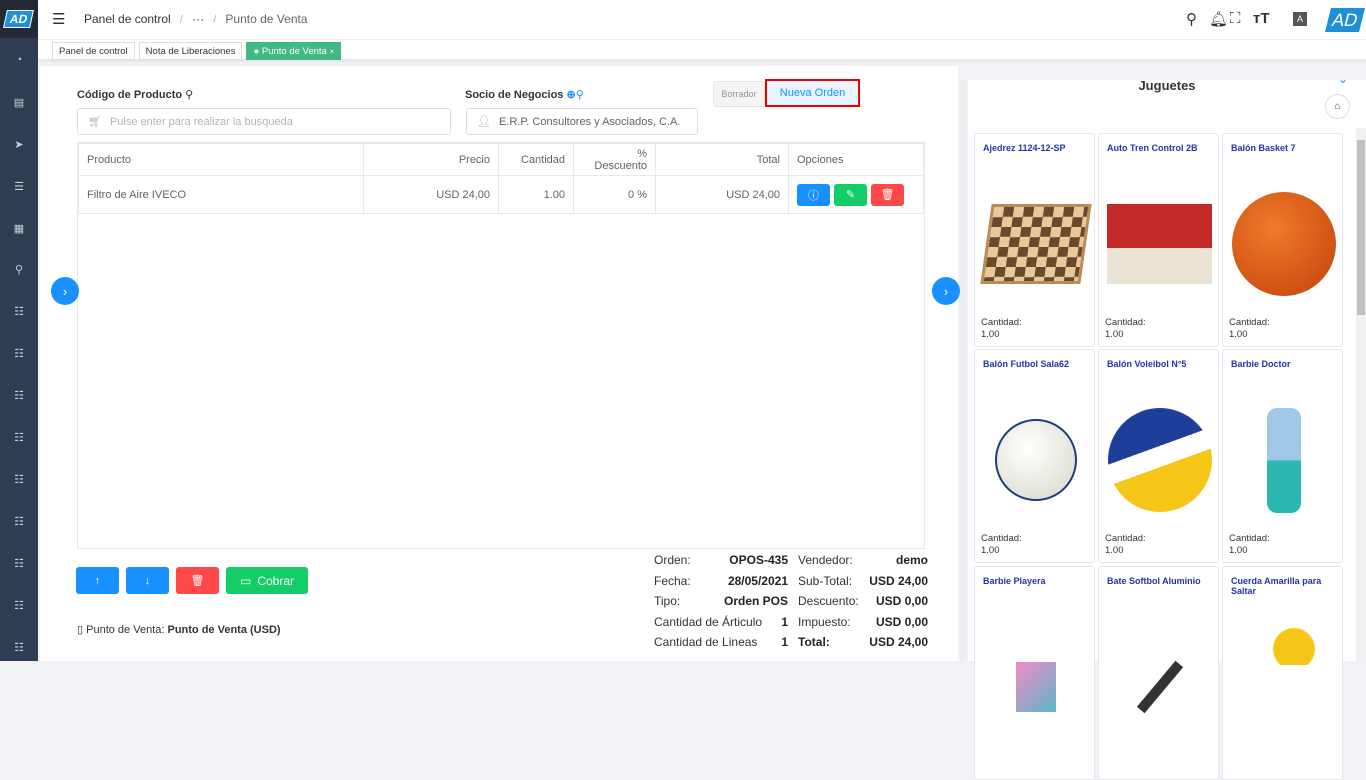 Image resolution: width=1366 pixels, height=780 pixels. I want to click on new-order-tab: Nueva Orden, so click(812, 93).